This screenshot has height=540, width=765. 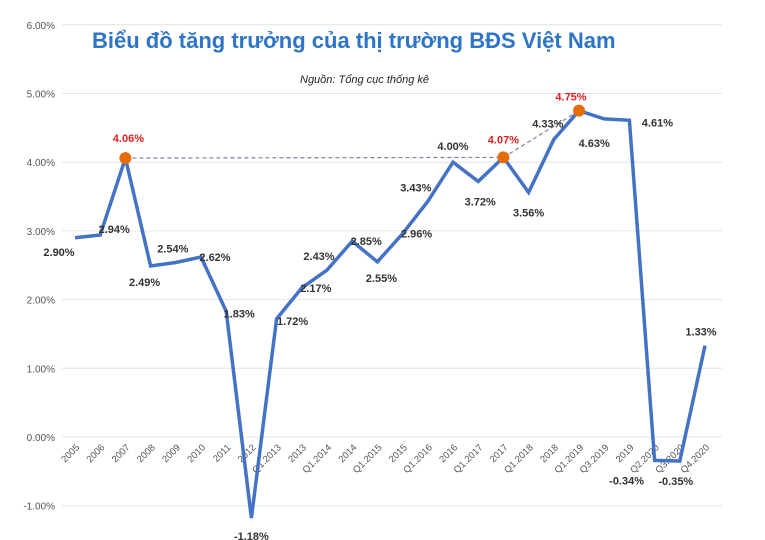 I want to click on data-label: -0.34%, so click(x=626, y=481).